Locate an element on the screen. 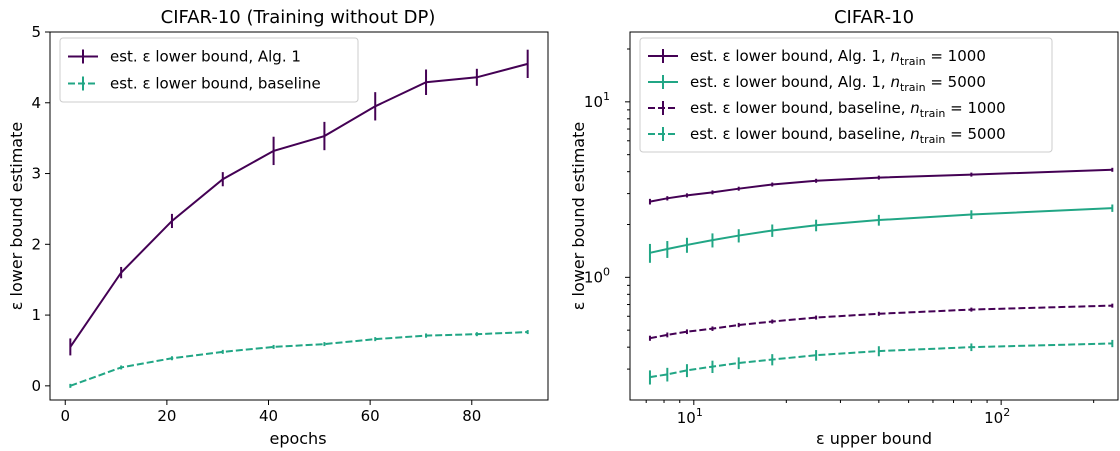 This screenshot has height=451, width=1120. y-tick-label: 5 is located at coordinates (36, 32).